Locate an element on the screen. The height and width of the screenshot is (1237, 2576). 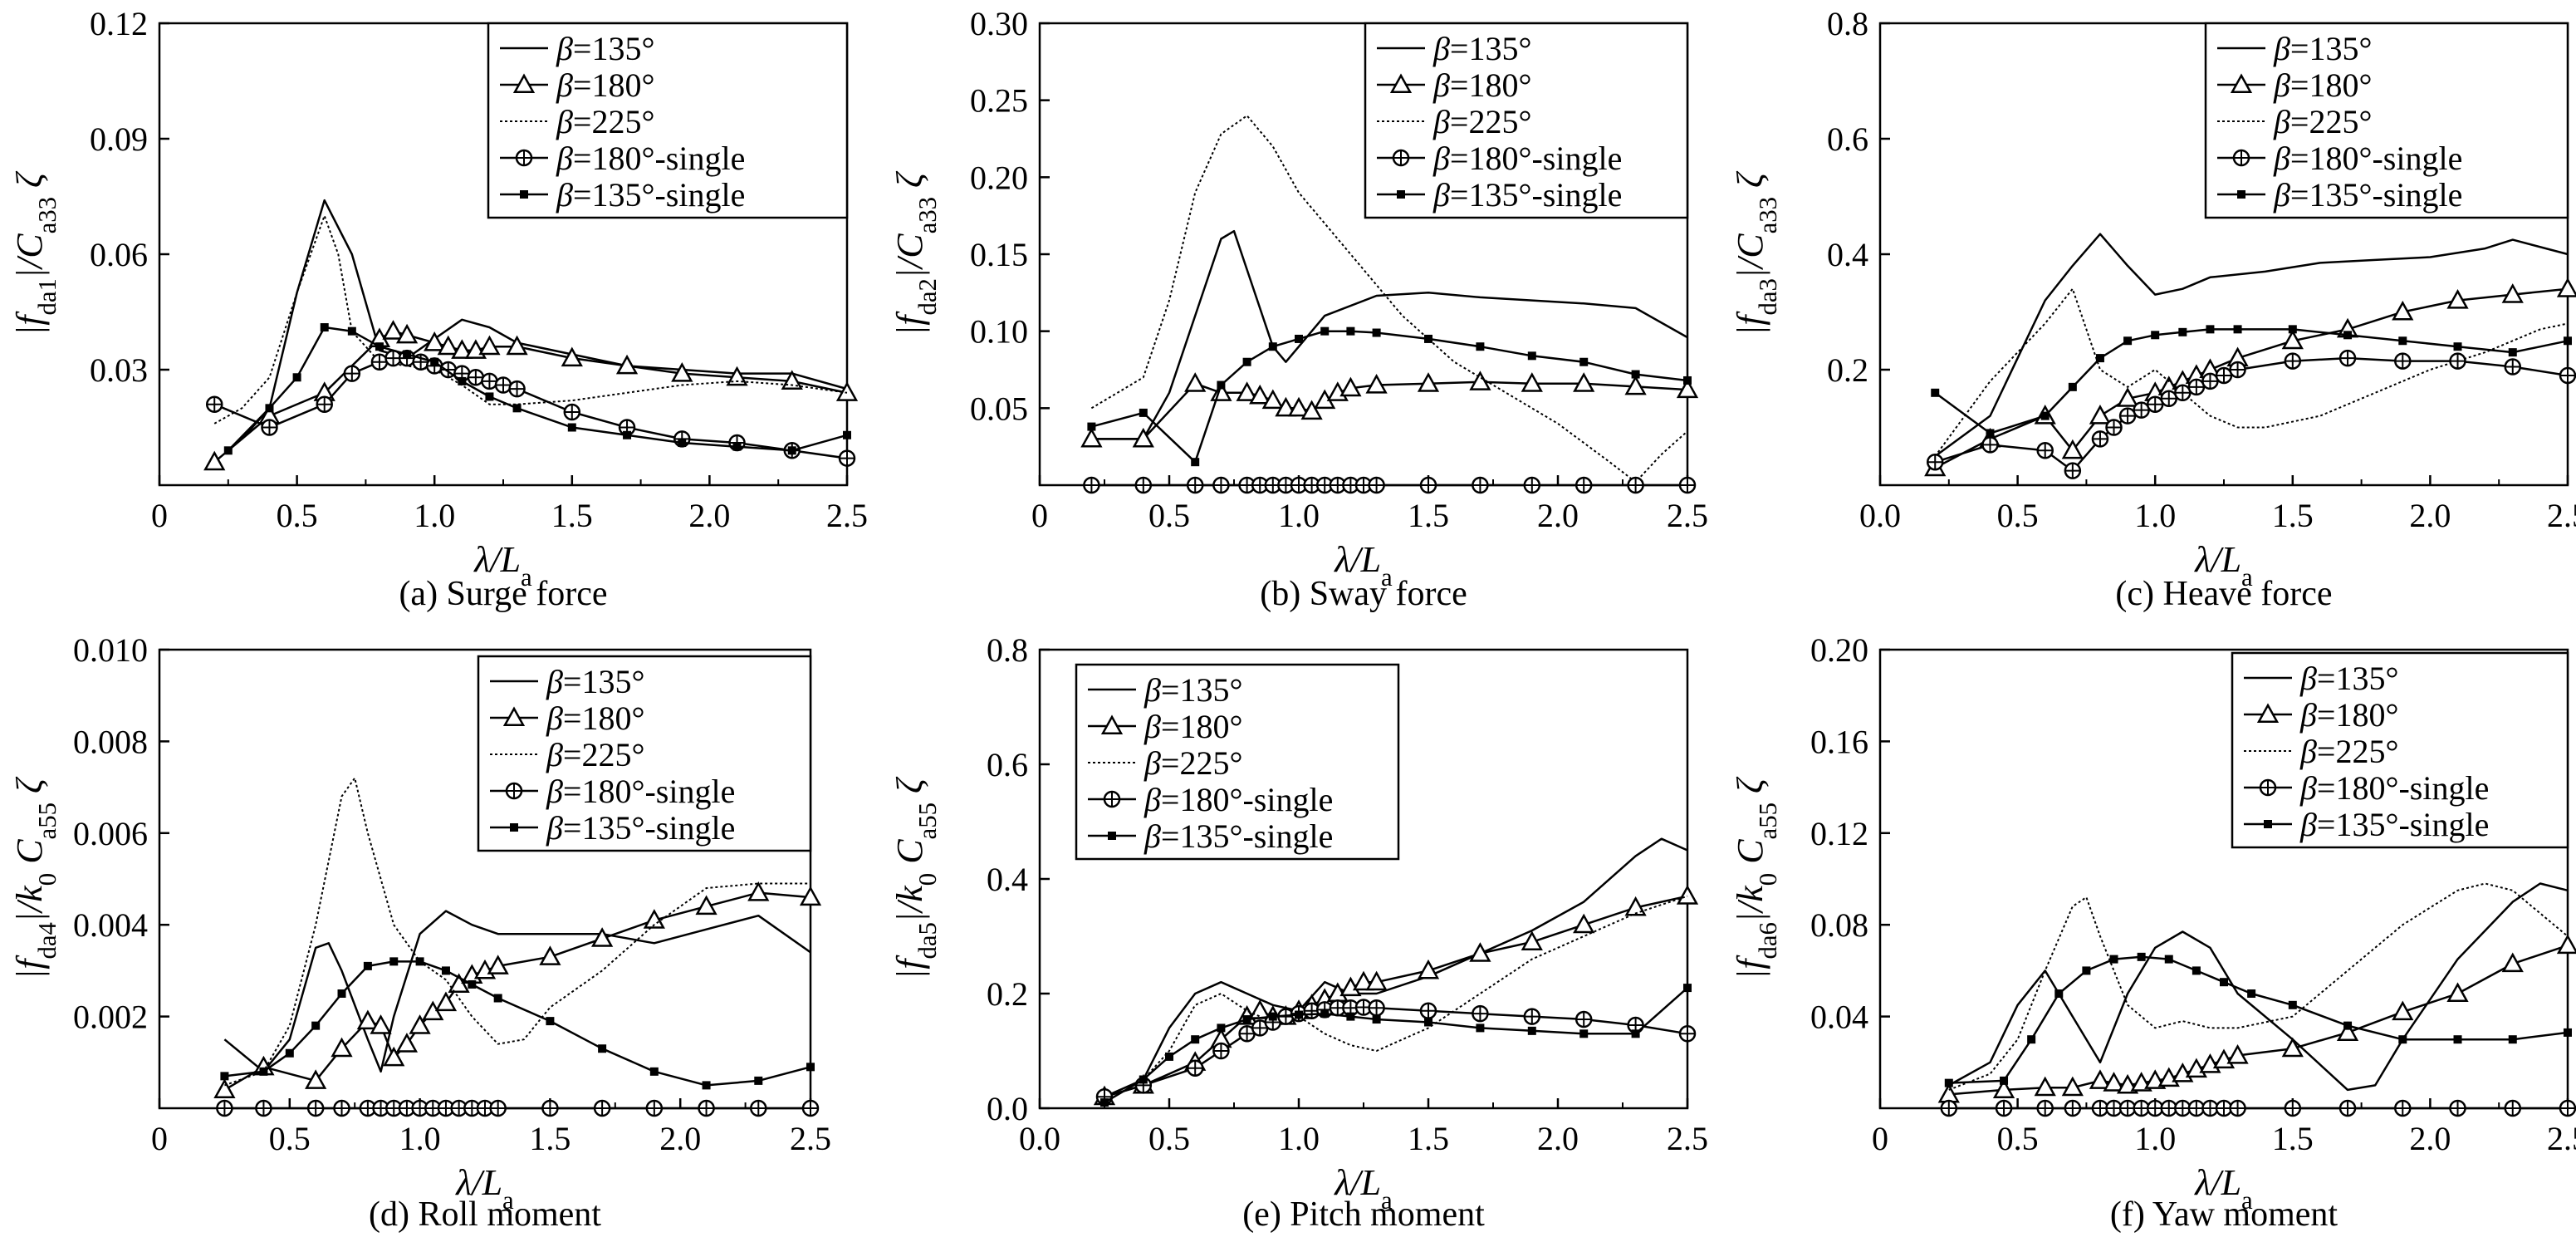
y-axis-label: |fda6|/k0 Ca55 ζ is located at coordinates (1756, 877).